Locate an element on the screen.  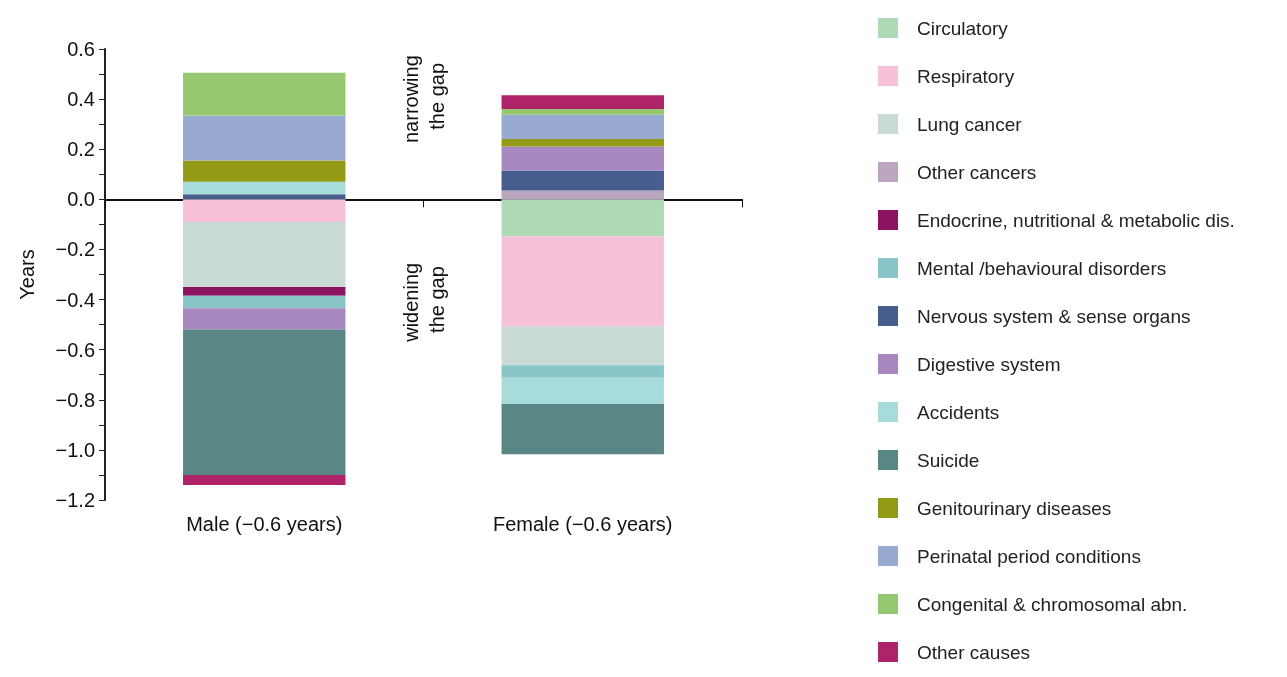
legend-label: Other cancers is located at coordinates (977, 172).